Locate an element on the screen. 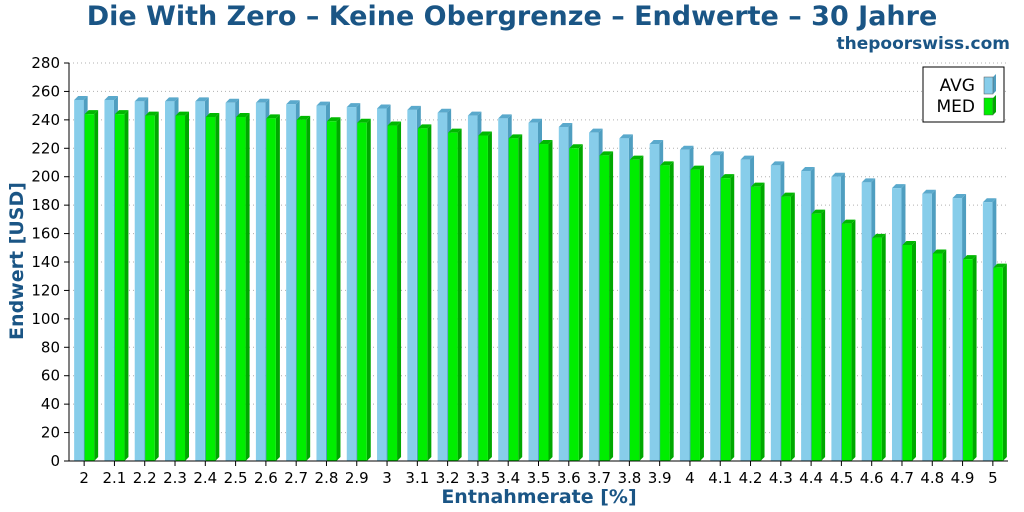 The image size is (1024, 512). x-tick-label: 5 is located at coordinates (993, 478).